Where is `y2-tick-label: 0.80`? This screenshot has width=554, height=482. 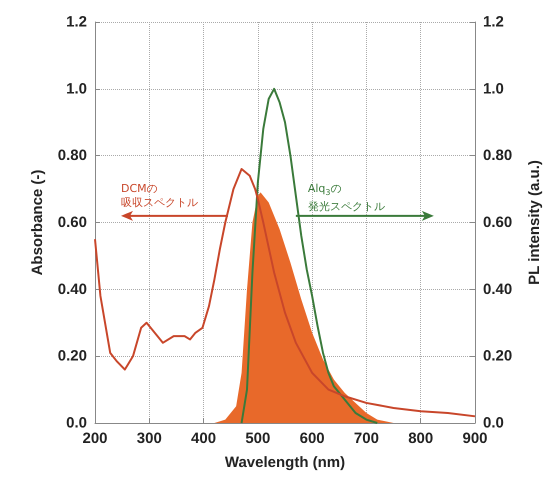 y2-tick-label: 0.80 is located at coordinates (497, 155).